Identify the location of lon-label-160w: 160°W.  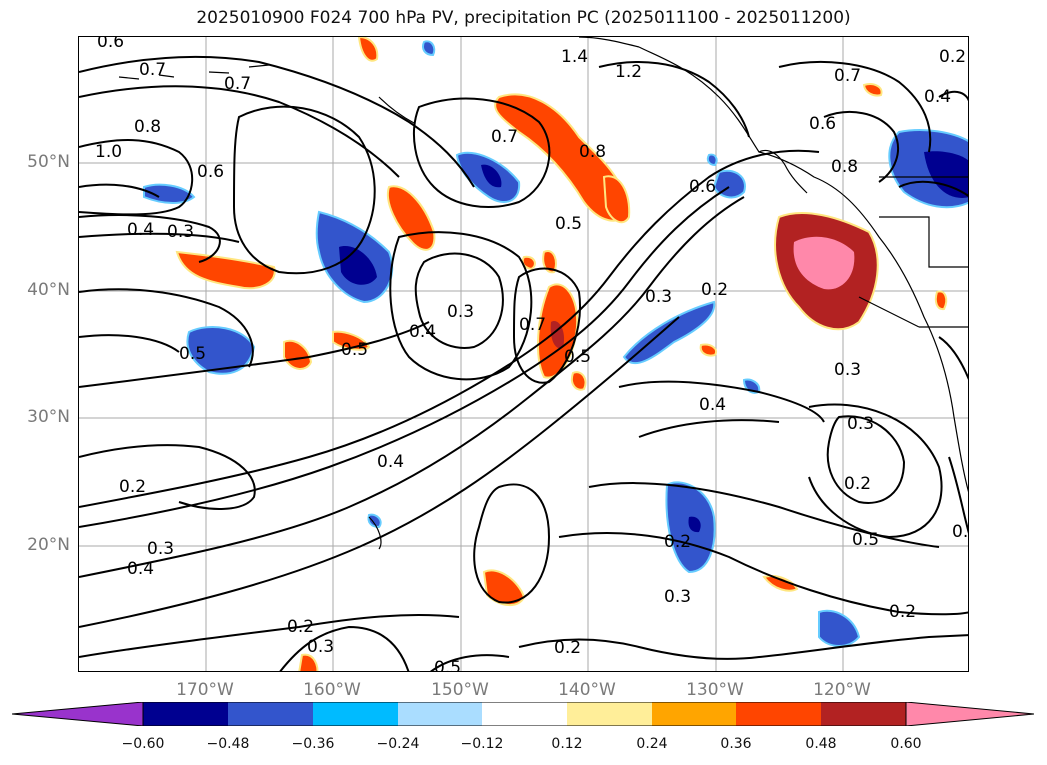
(332, 690).